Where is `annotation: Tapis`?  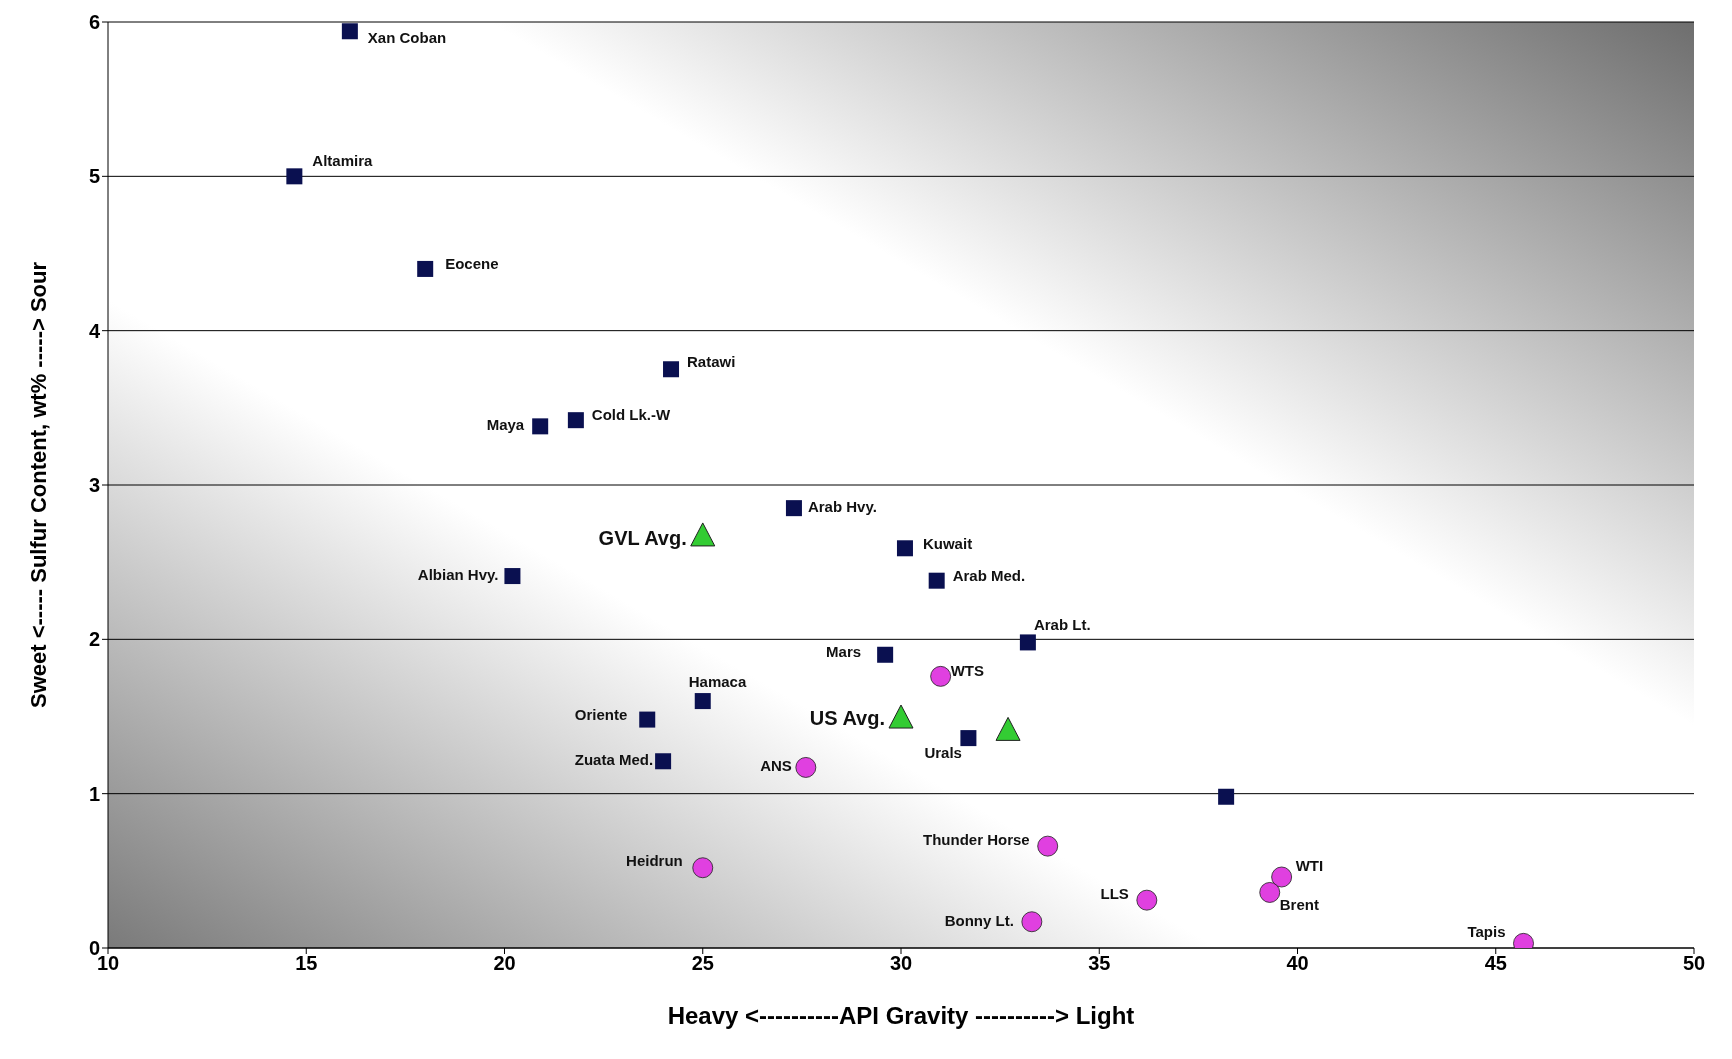 annotation: Tapis is located at coordinates (1486, 932).